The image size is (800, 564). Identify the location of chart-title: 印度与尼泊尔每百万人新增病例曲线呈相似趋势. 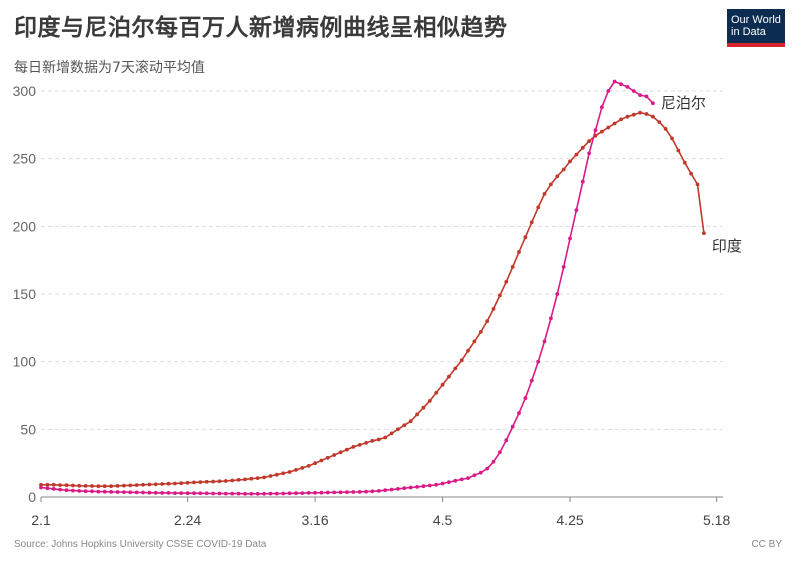
(261, 28).